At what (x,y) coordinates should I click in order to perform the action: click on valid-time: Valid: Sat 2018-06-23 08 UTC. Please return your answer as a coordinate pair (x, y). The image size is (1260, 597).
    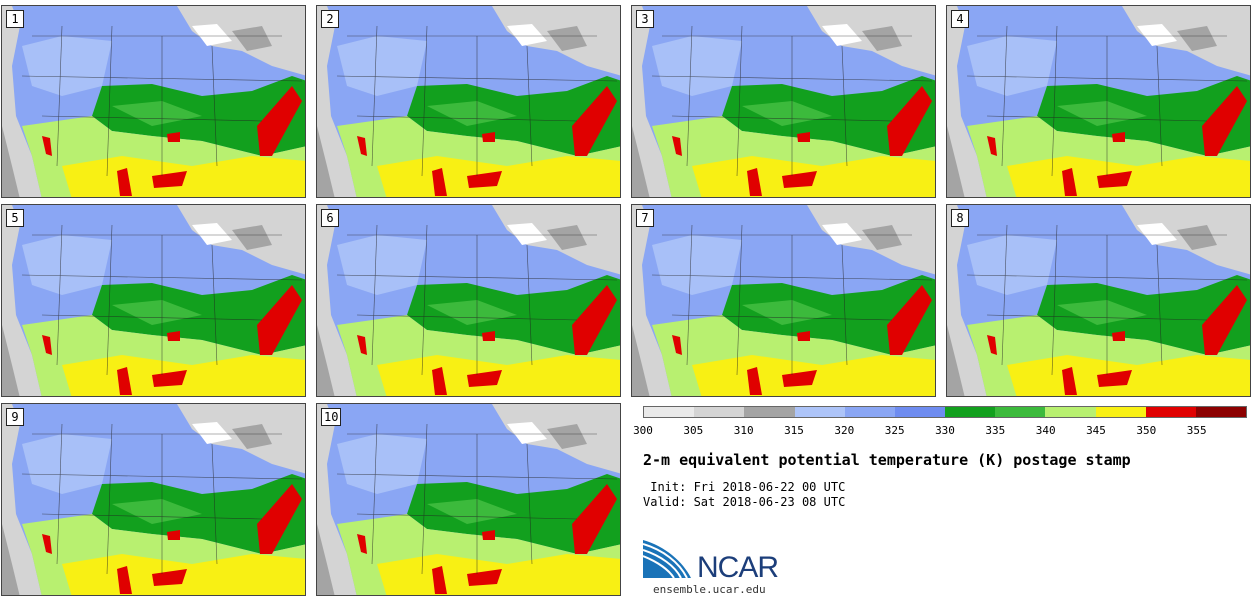
    Looking at the image, I should click on (744, 502).